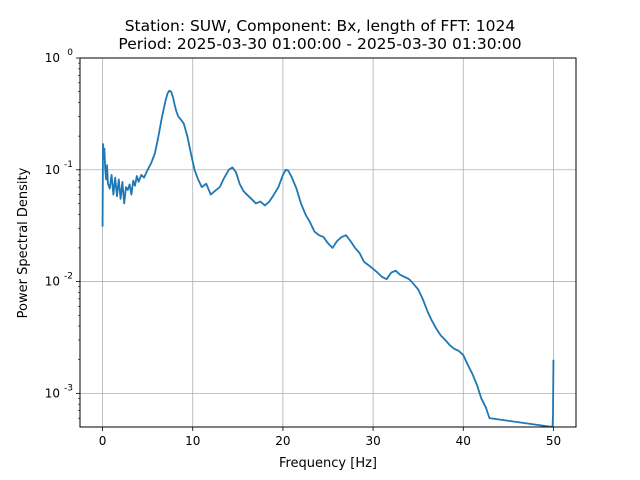 This screenshot has height=480, width=640. What do you see at coordinates (463, 441) in the screenshot?
I see `x-tick-label: 40` at bounding box center [463, 441].